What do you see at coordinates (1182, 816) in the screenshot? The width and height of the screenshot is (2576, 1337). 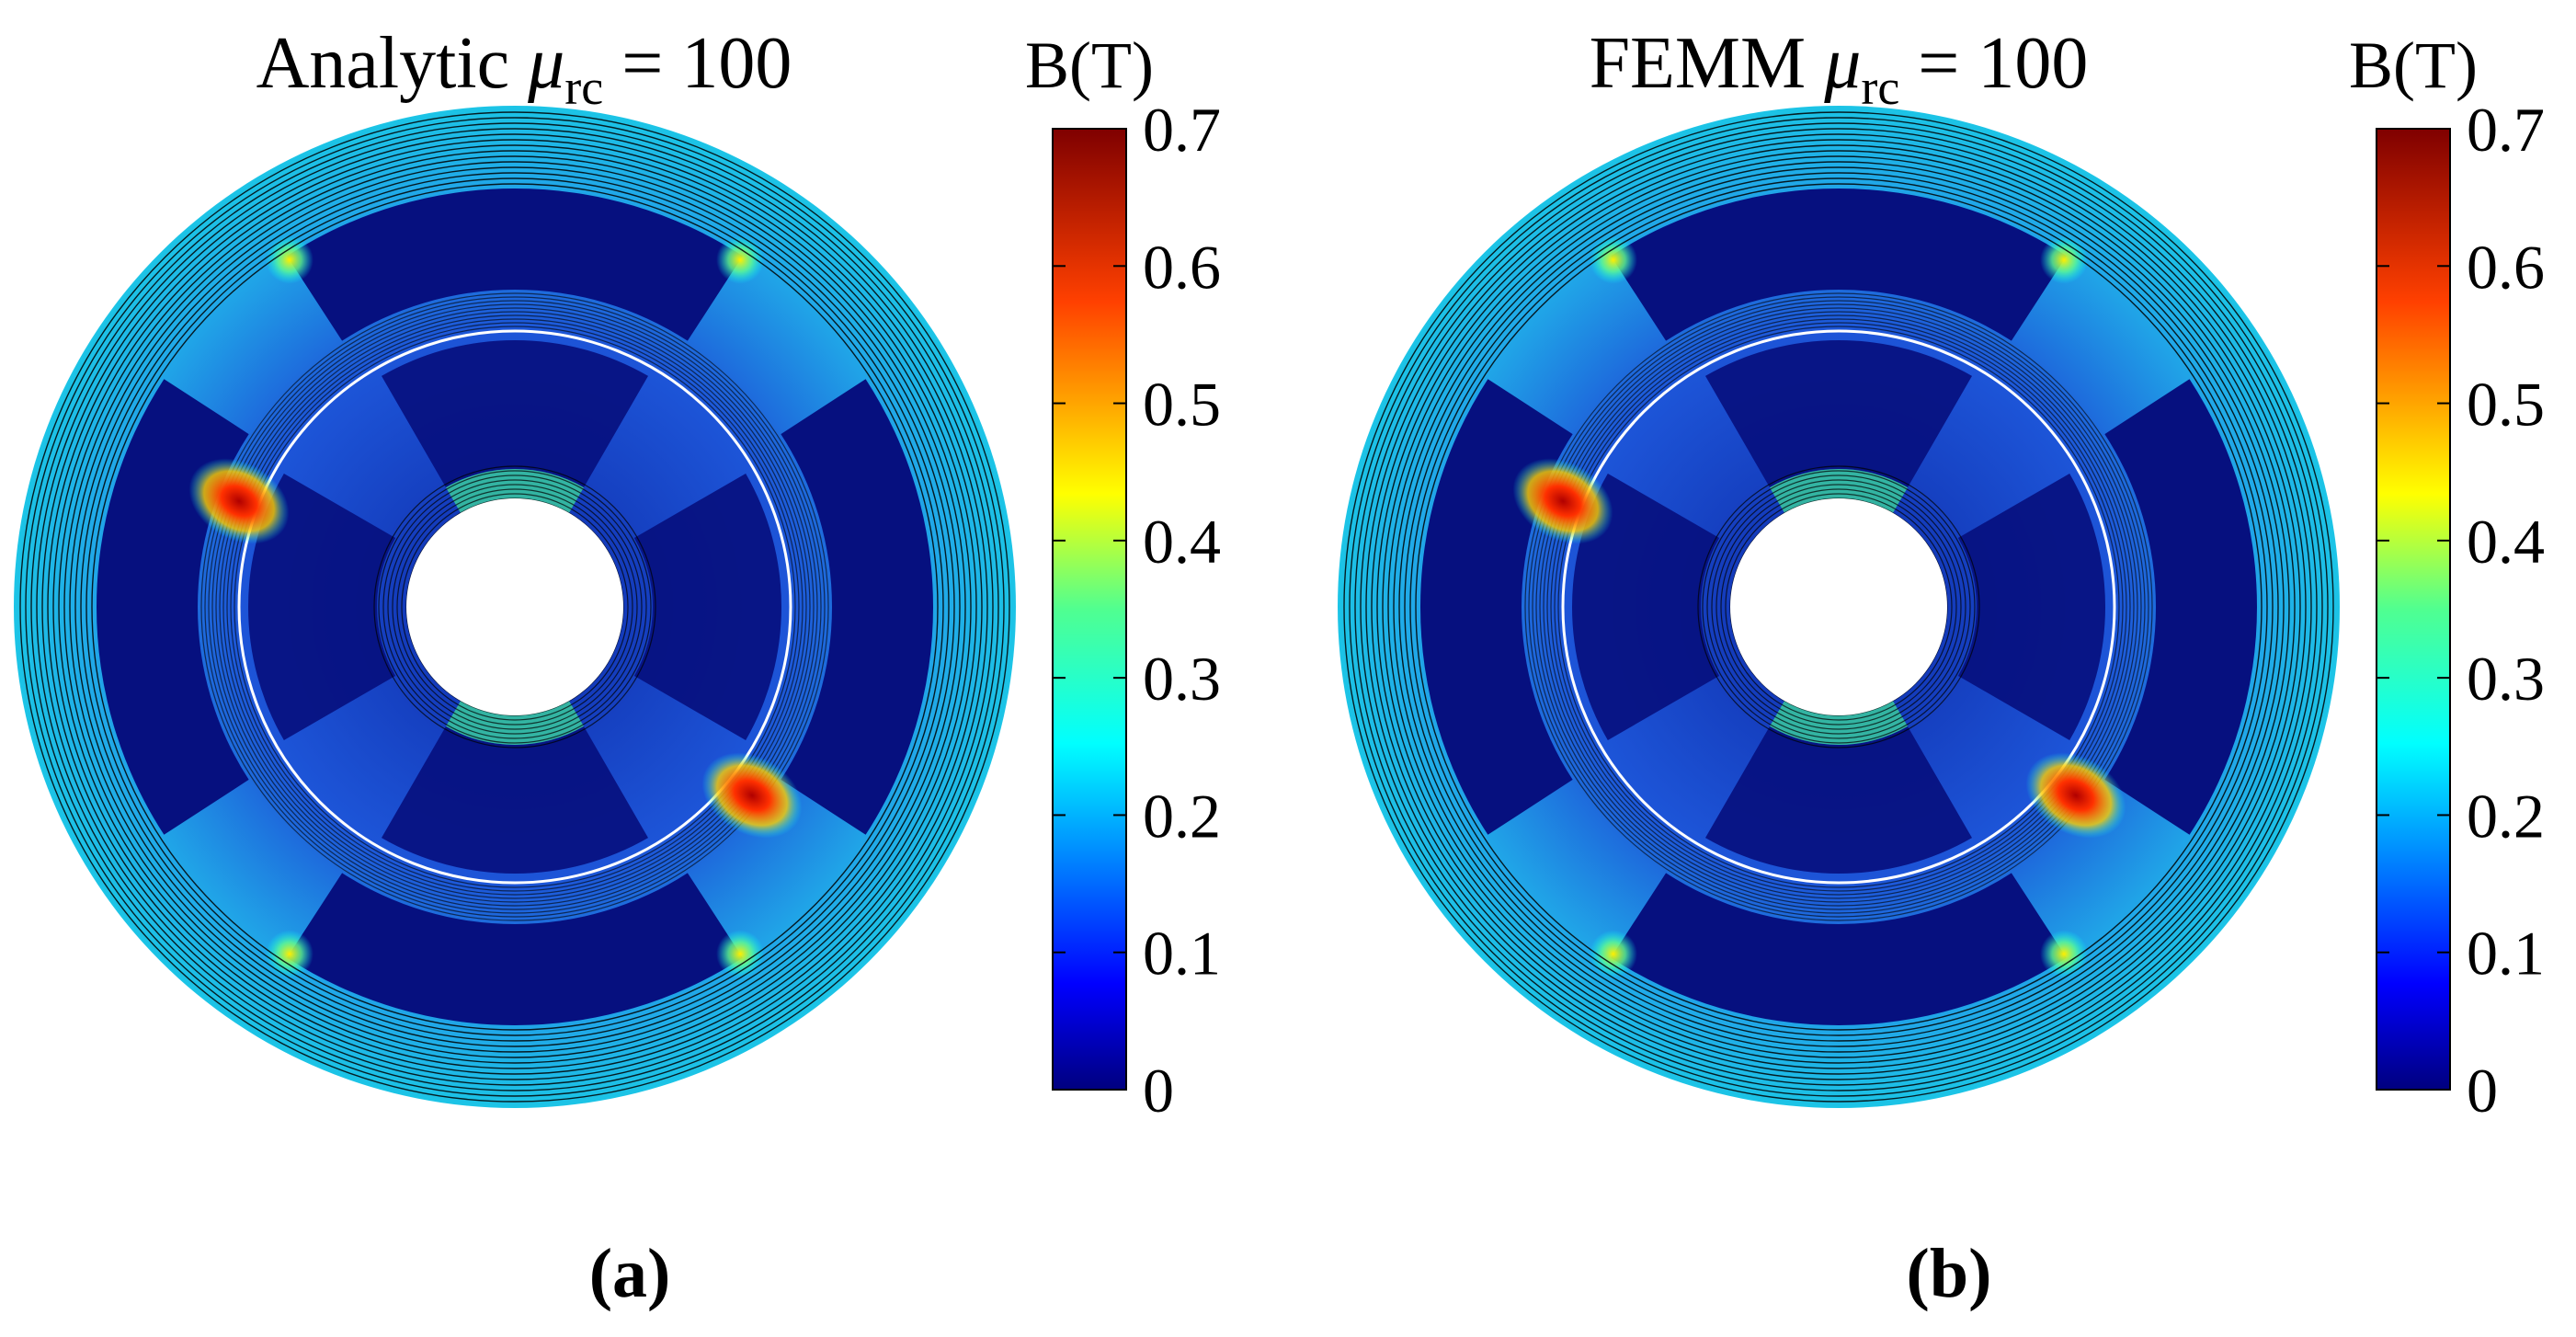 I see `colorbar-tick-label: 0.2` at bounding box center [1182, 816].